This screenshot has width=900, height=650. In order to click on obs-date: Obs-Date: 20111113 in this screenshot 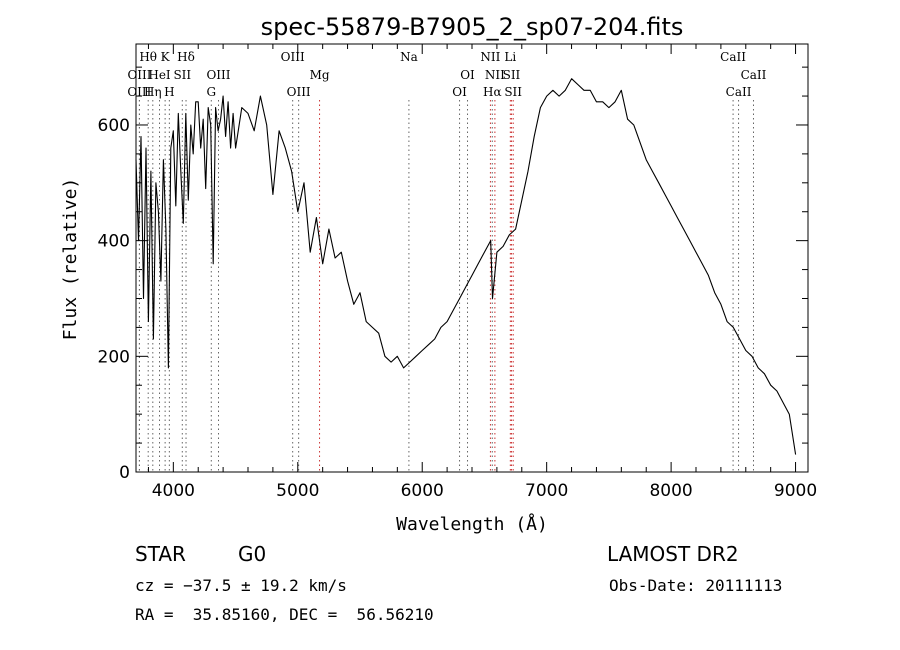, I will do `click(696, 585)`.